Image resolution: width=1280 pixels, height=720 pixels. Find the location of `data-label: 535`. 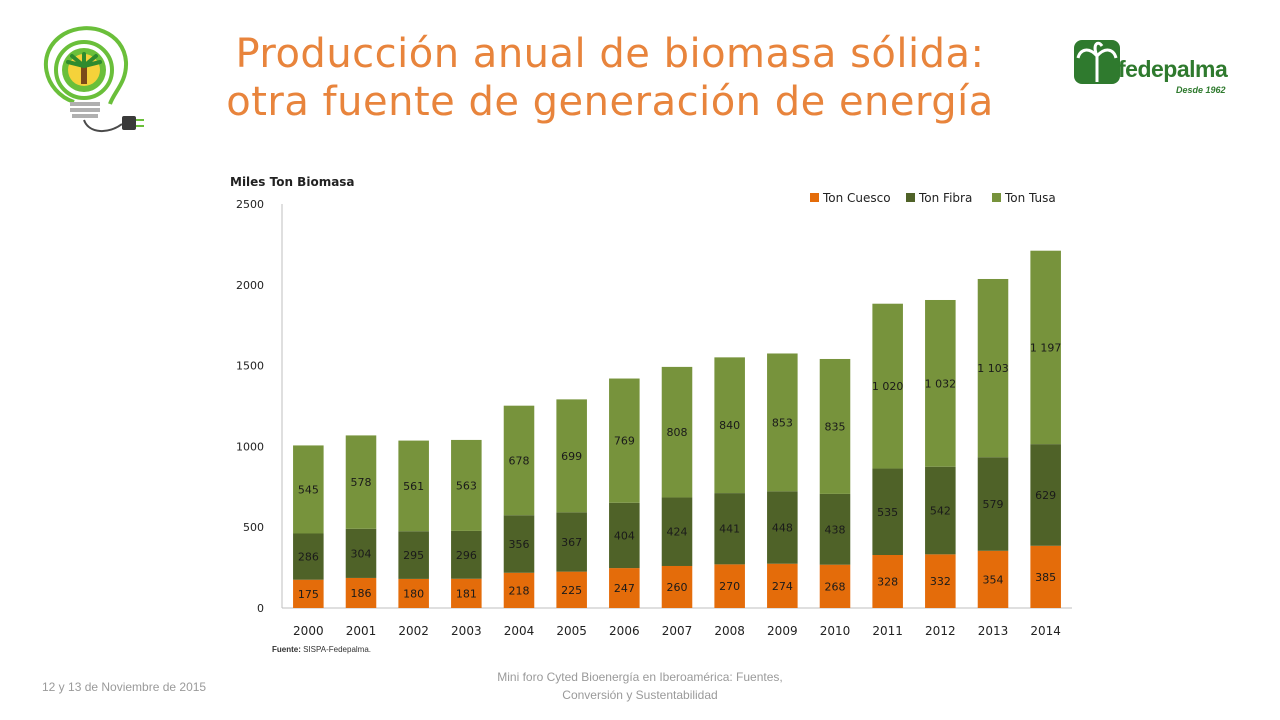

data-label: 535 is located at coordinates (887, 512).